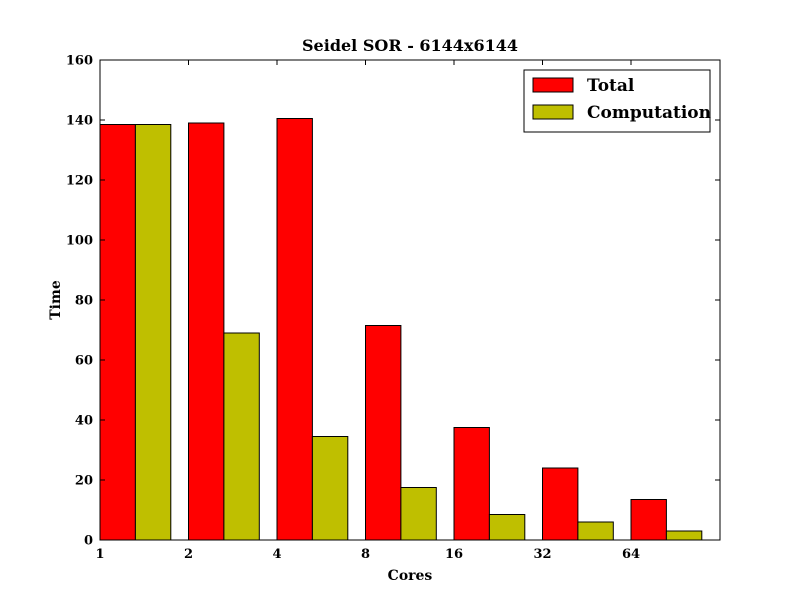 This screenshot has height=600, width=800. What do you see at coordinates (542, 554) in the screenshot?
I see `x-tick-label: 32` at bounding box center [542, 554].